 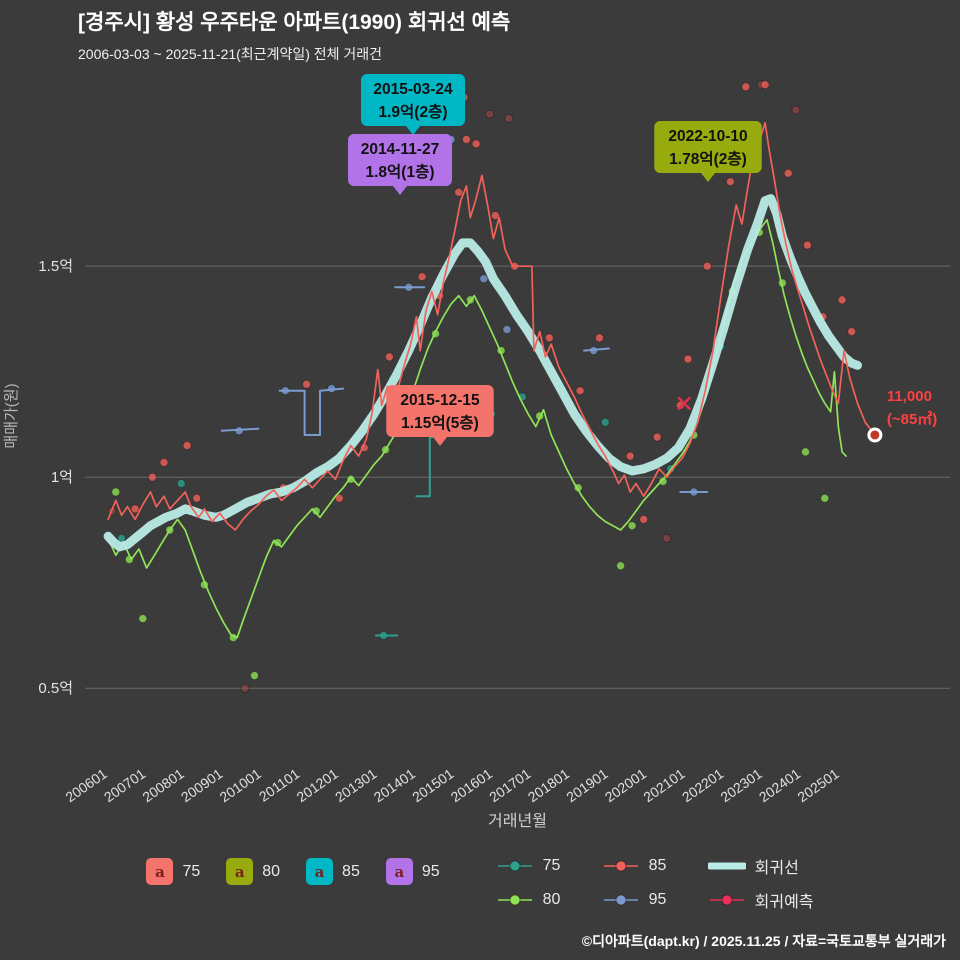 I want to click on legend-series-item-75: 75, so click(x=538, y=866).